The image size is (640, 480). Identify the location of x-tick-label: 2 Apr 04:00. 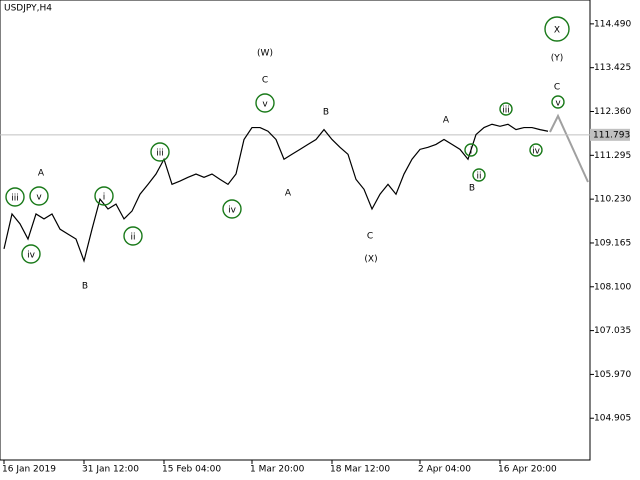
(444, 470).